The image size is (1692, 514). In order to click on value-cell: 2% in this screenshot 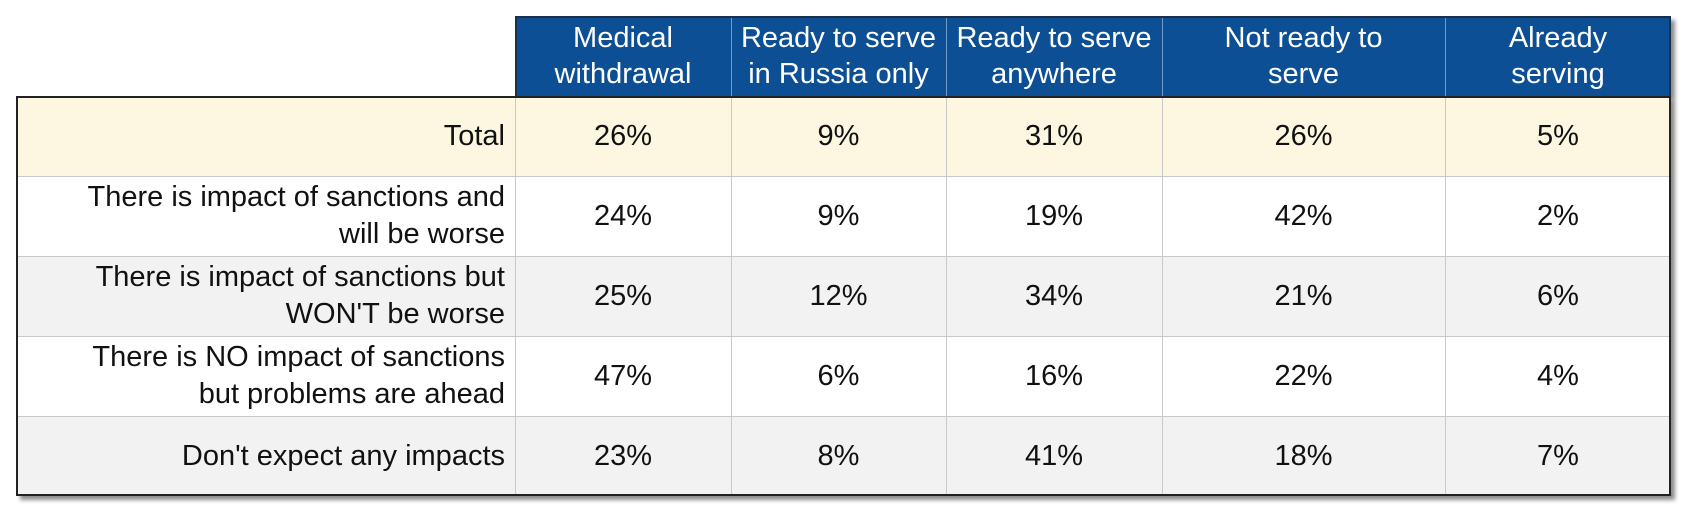, I will do `click(1558, 215)`.